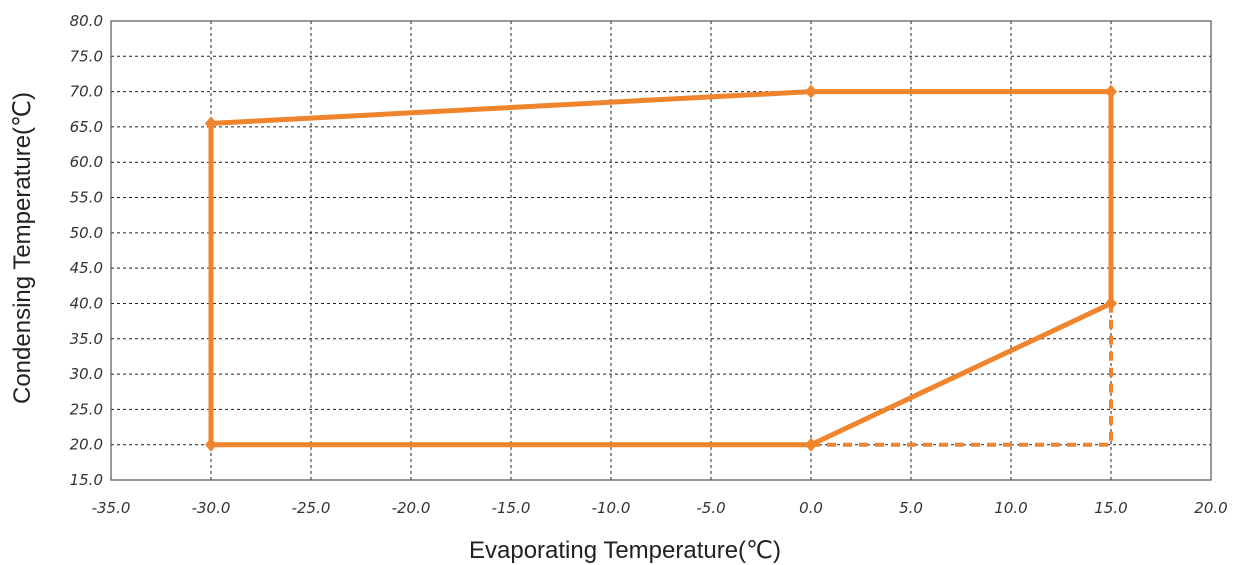  What do you see at coordinates (86, 56) in the screenshot?
I see `y-tick-label: 75.0` at bounding box center [86, 56].